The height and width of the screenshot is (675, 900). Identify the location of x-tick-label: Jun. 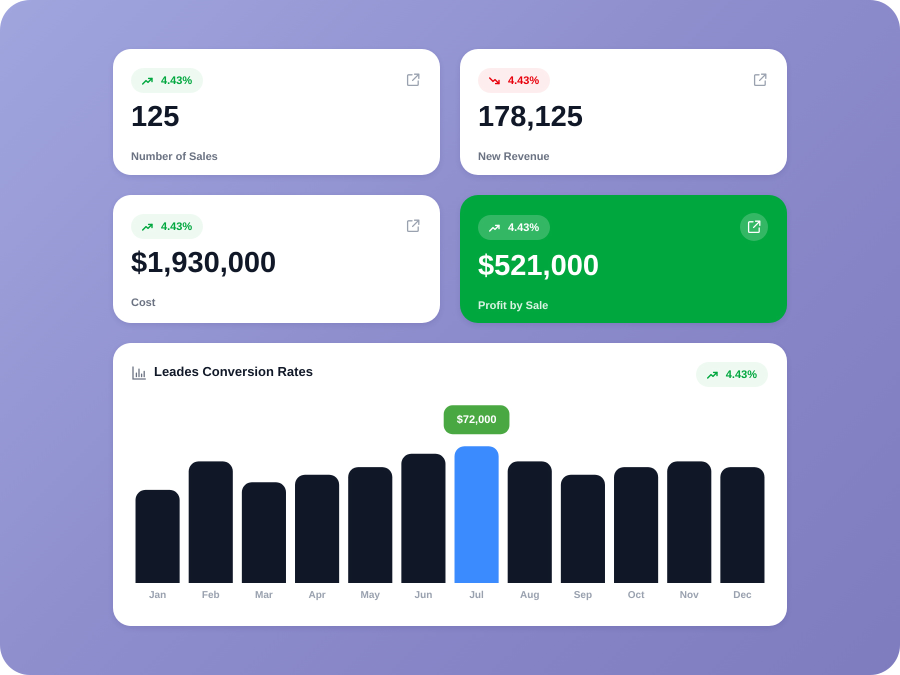
(423, 595).